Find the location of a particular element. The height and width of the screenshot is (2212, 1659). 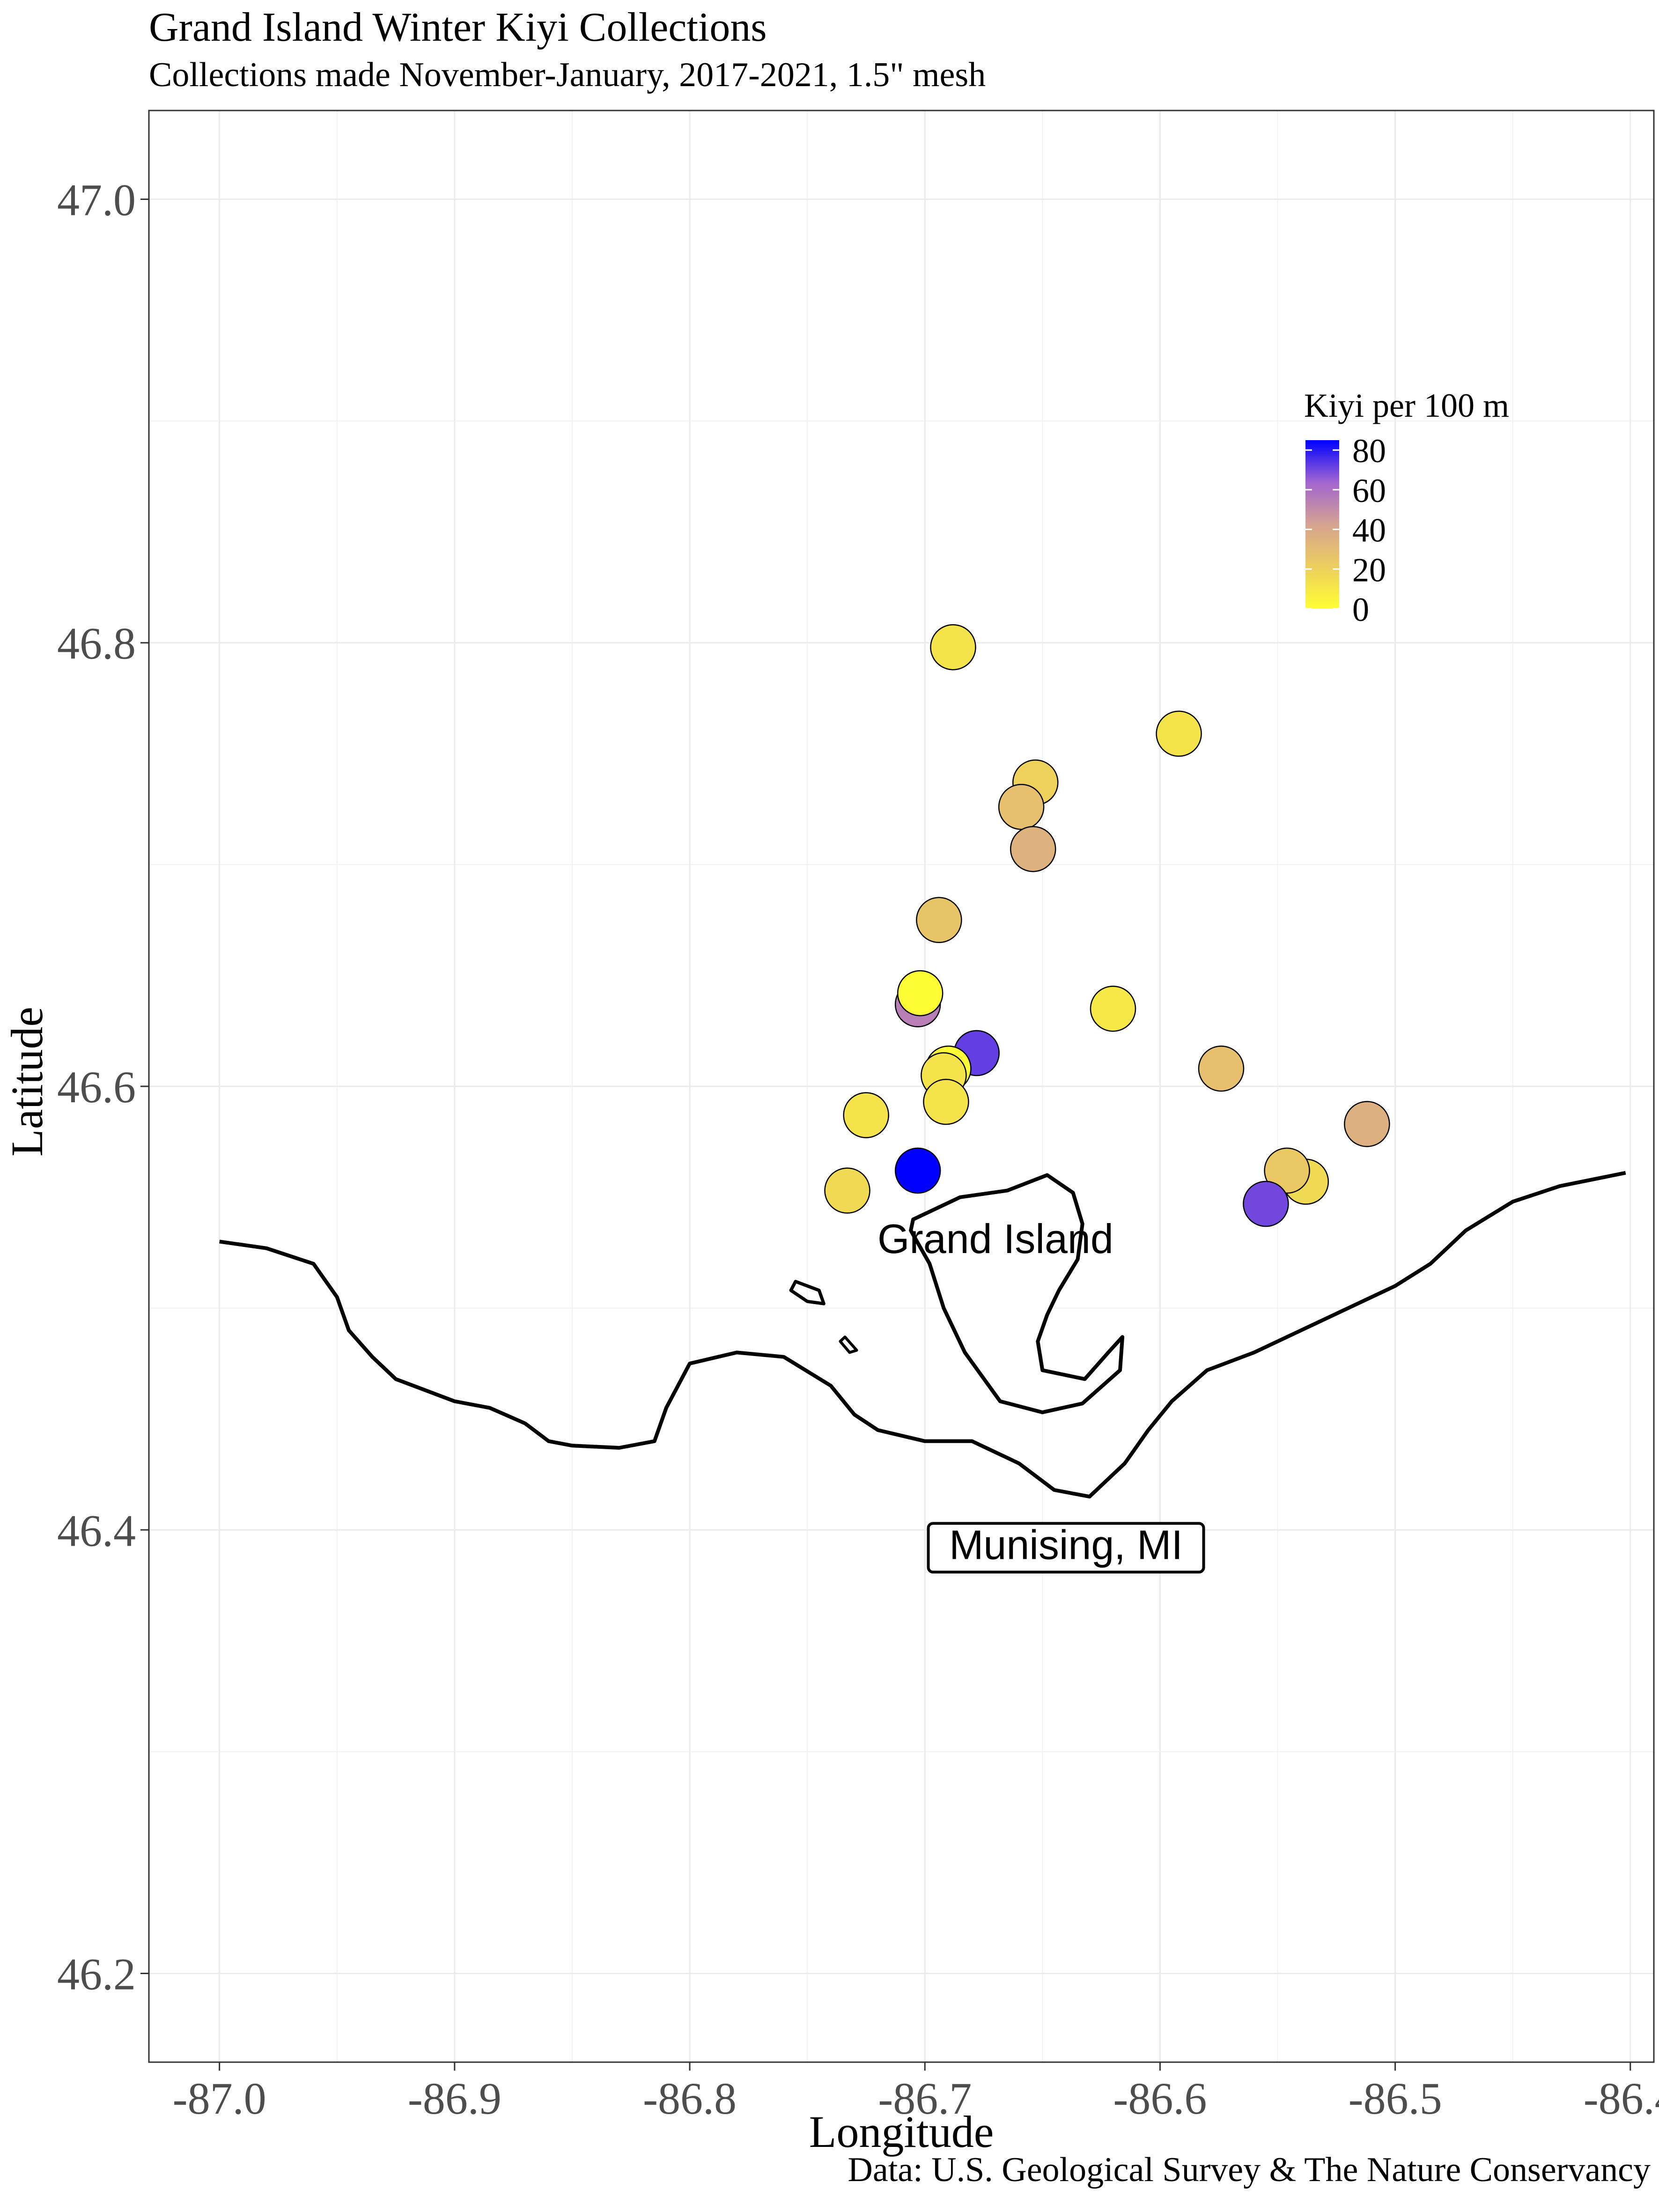

chart-title: Grand Island Winter Kiyi Collections is located at coordinates (458, 28).